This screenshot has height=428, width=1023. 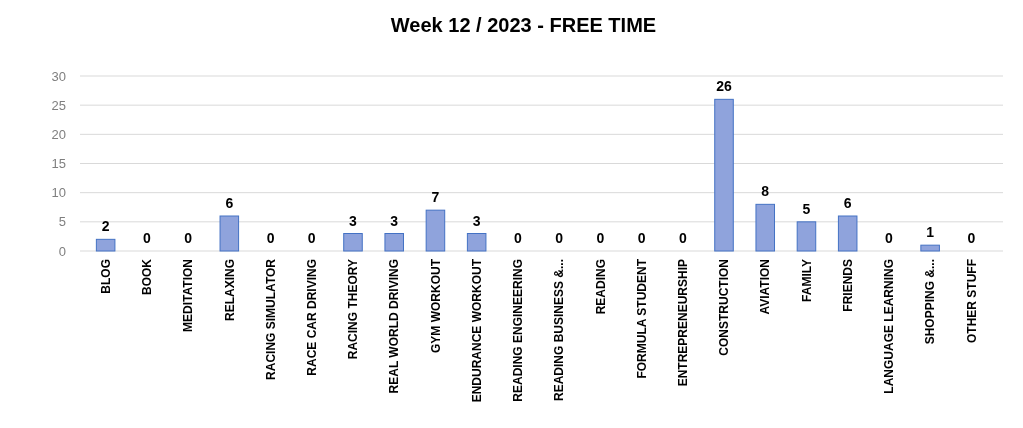 I want to click on data-label: 2, so click(x=105, y=226).